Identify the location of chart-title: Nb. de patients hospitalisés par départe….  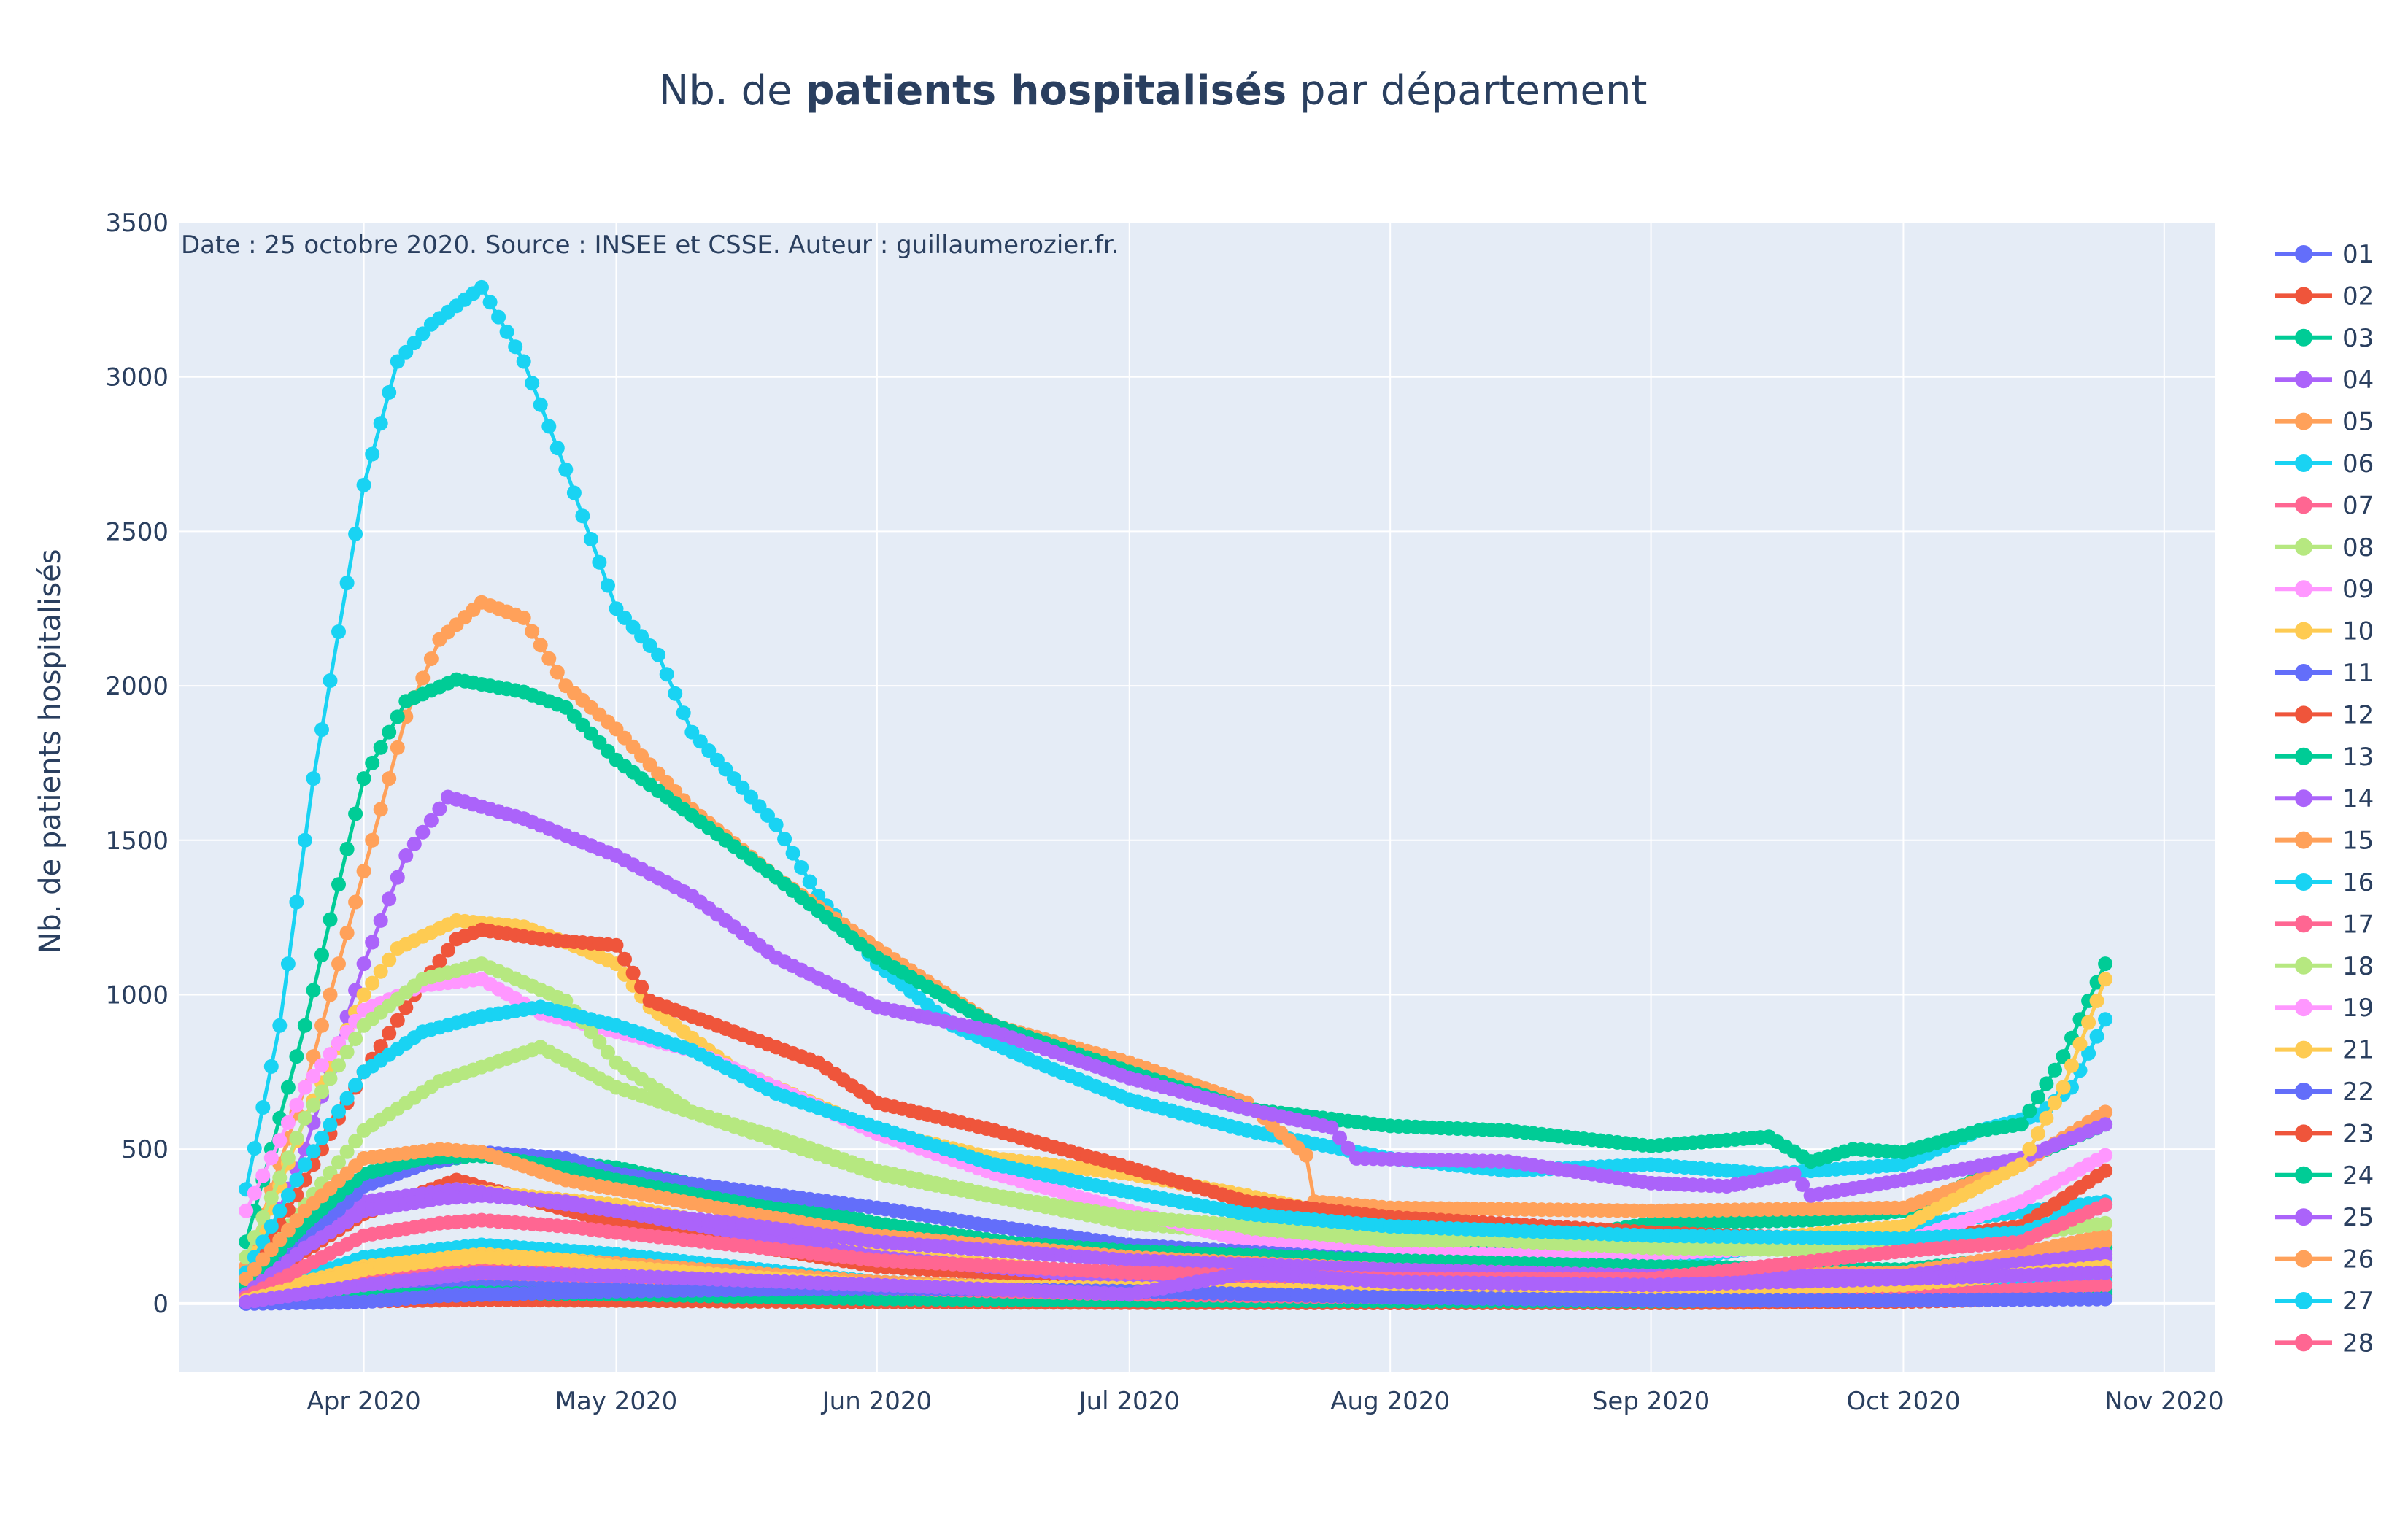
(1153, 91).